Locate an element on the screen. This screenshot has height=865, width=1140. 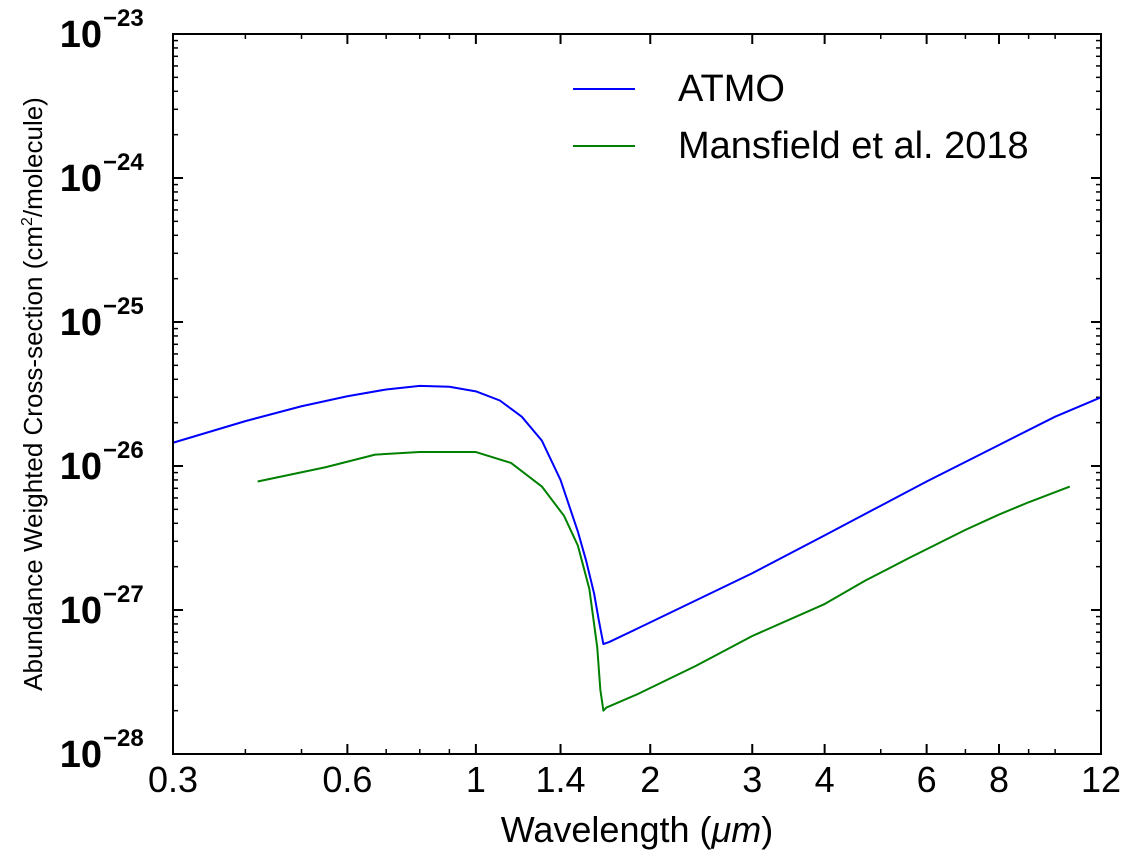
x-tick-label-9: 12 is located at coordinates (1101, 779).